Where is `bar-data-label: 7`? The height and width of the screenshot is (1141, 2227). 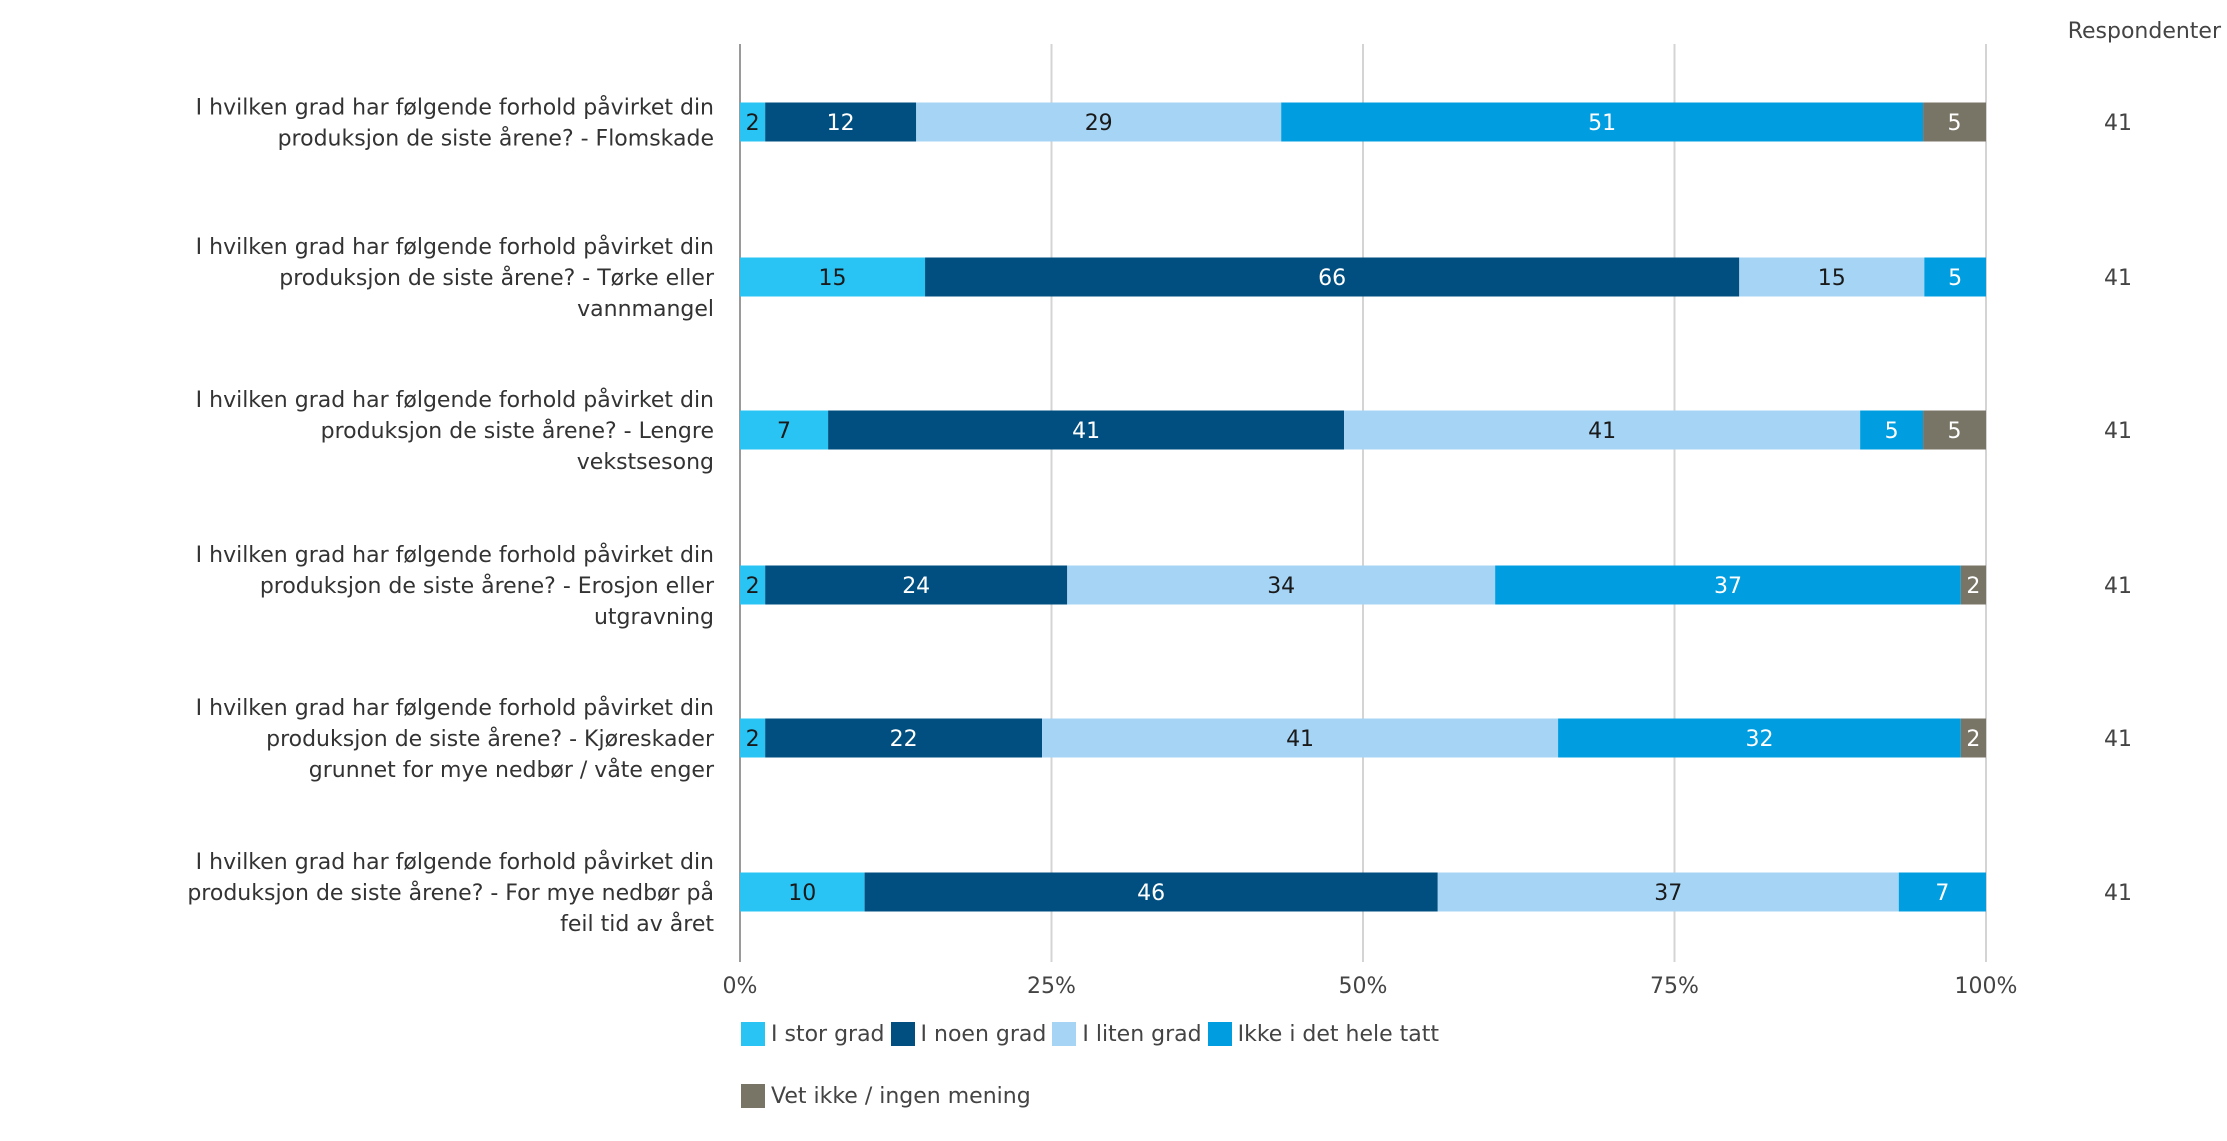 bar-data-label: 7 is located at coordinates (784, 431).